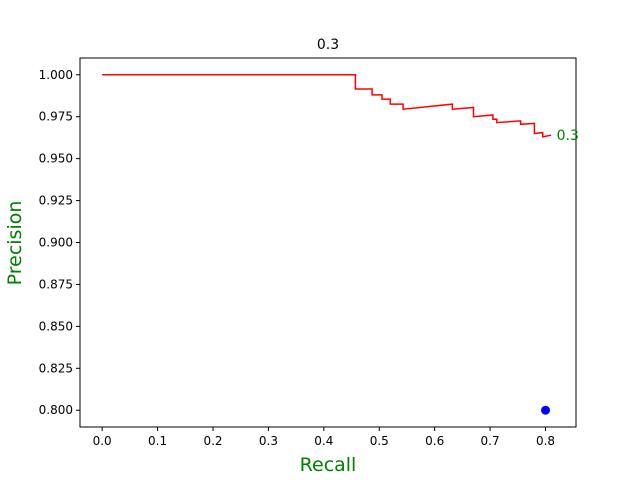  Describe the element at coordinates (56, 284) in the screenshot. I see `y-tick-label: 0.875` at that location.